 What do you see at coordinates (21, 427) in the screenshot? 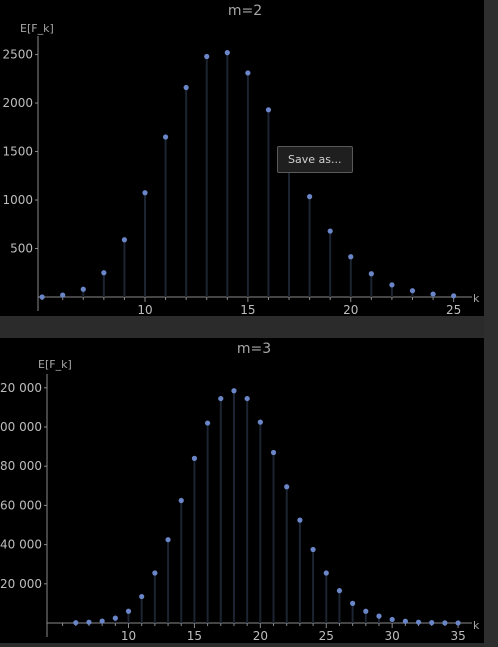
I see `y-tick-label: 100 000` at bounding box center [21, 427].